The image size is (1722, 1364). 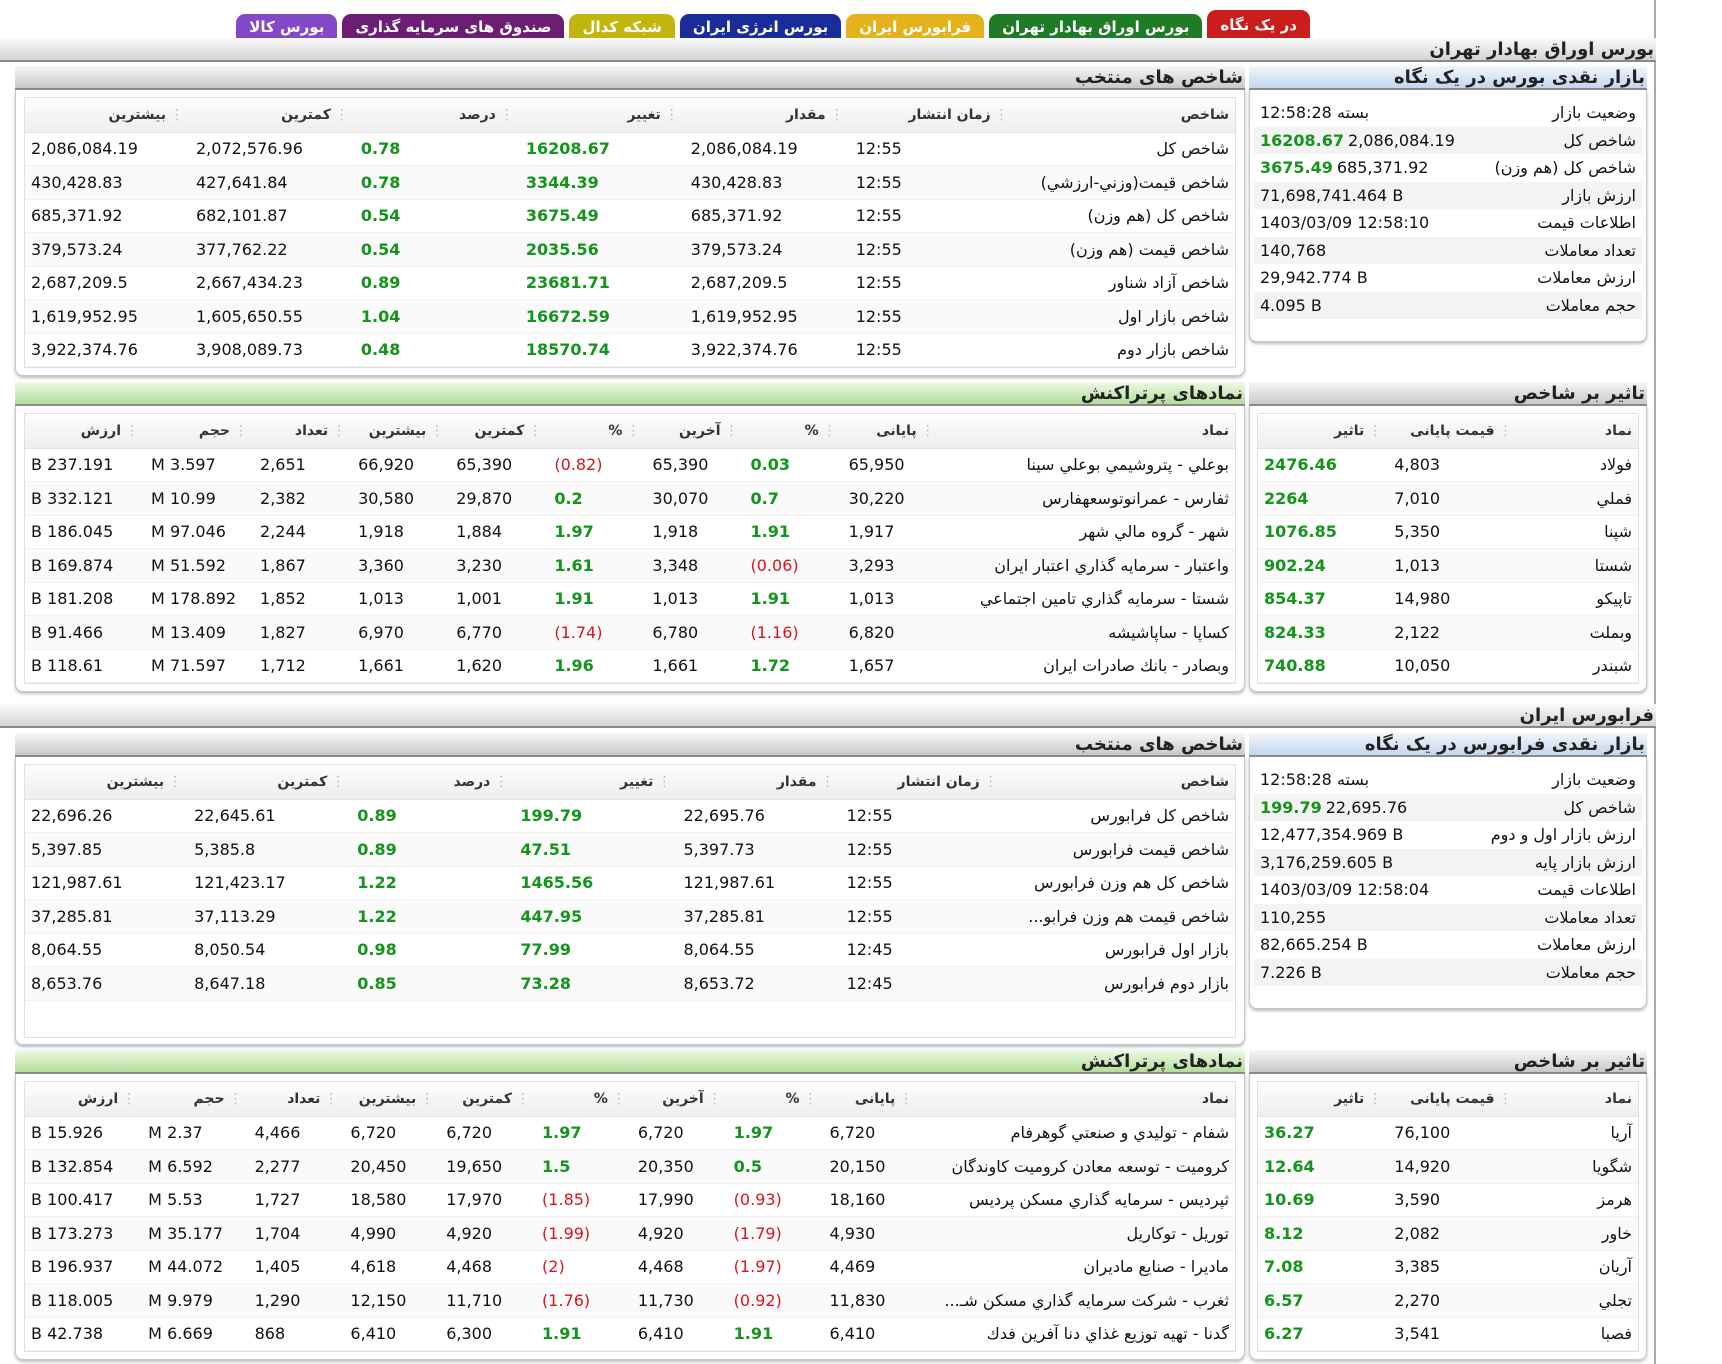 What do you see at coordinates (1448, 599) in the screenshot?
I see `table-row: تاپيكو 14,980 854.37` at bounding box center [1448, 599].